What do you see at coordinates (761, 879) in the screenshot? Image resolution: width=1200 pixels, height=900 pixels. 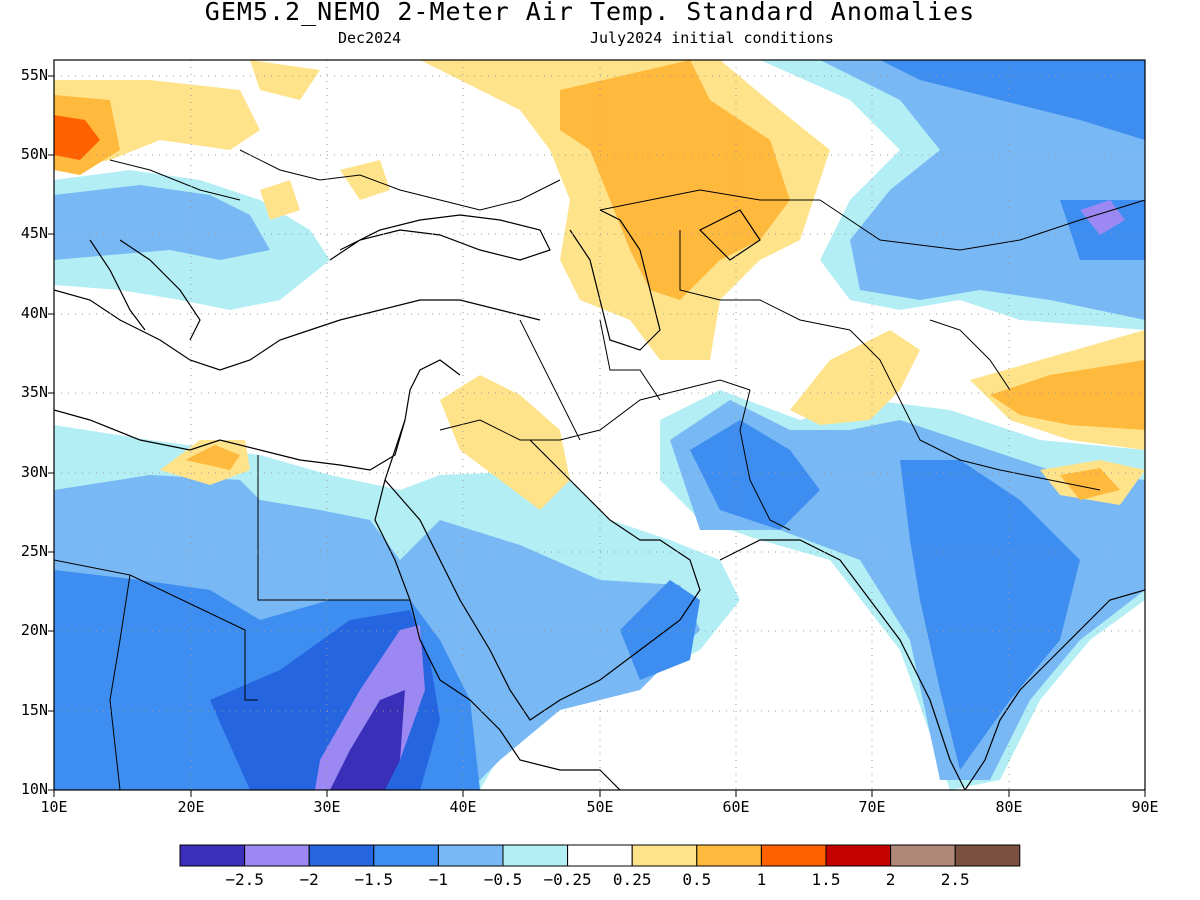 I see `colorbar-tick-label: 1` at bounding box center [761, 879].